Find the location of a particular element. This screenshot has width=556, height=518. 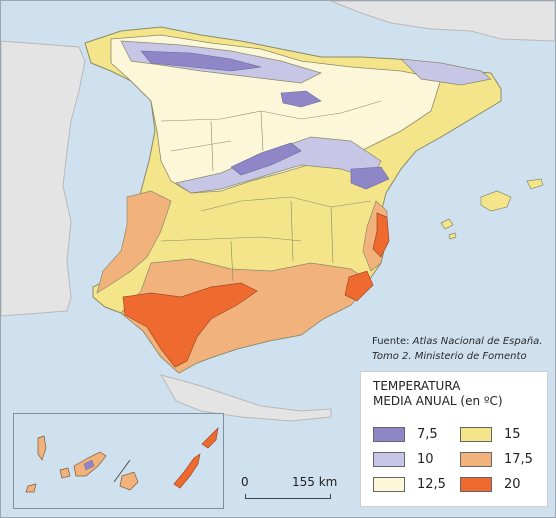

france-land is located at coordinates (442, 21).